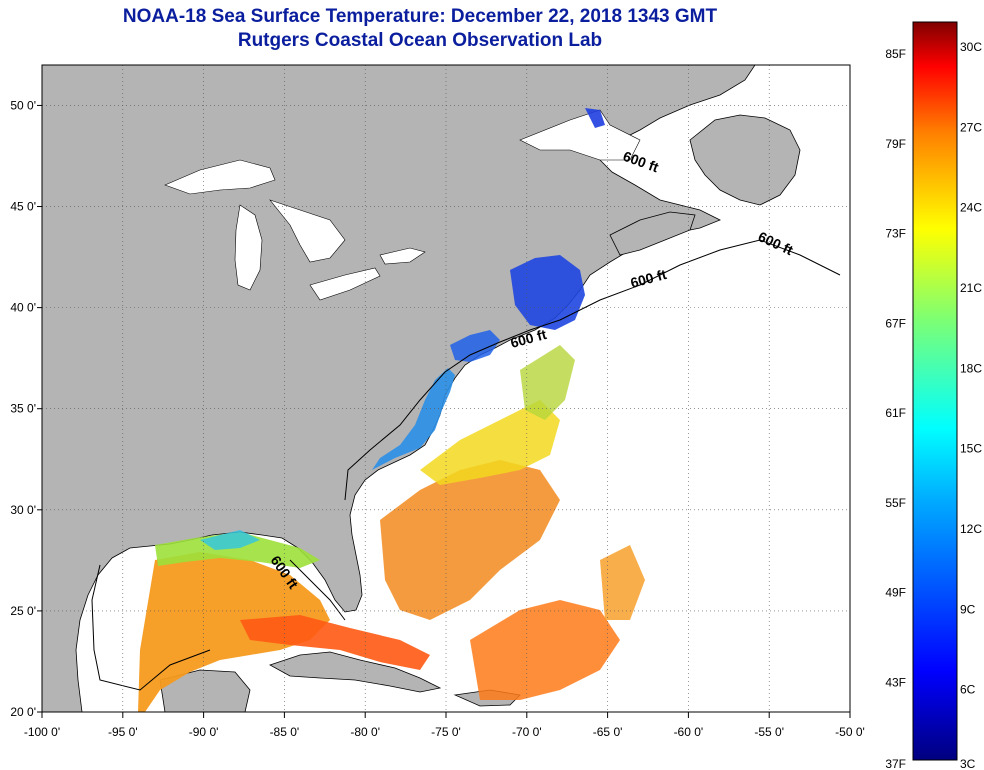  I want to click on colorbar-fahrenheit-labels: 85F 79F 73F 67F 61F 55F 49F 43F 37F, so click(895, 408).